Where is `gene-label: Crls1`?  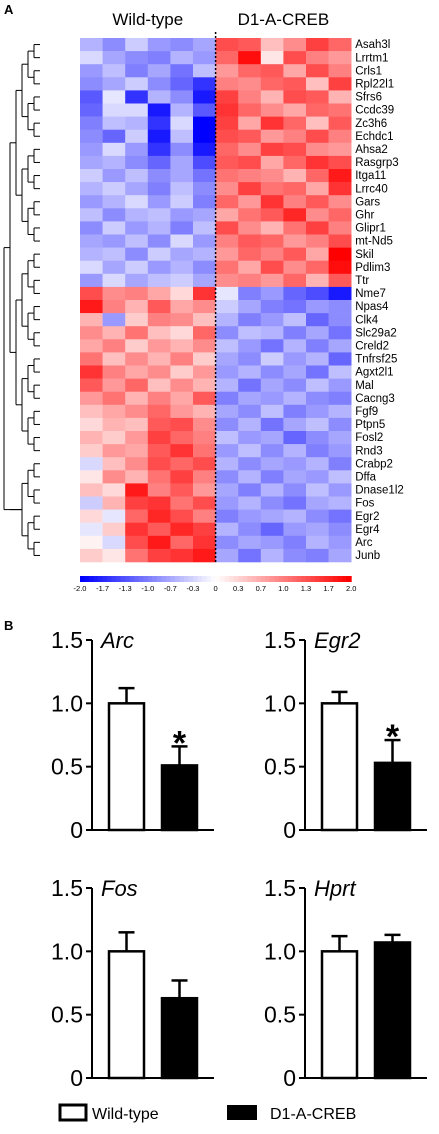 gene-label: Crls1 is located at coordinates (368, 71).